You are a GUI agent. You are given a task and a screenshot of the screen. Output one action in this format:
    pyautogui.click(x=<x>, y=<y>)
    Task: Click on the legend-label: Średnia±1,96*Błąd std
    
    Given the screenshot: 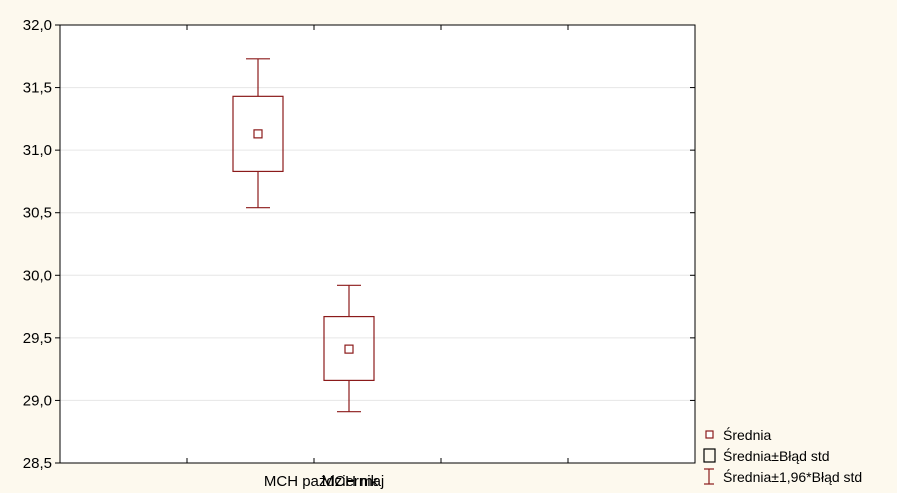 What is the action you would take?
    pyautogui.click(x=792, y=476)
    